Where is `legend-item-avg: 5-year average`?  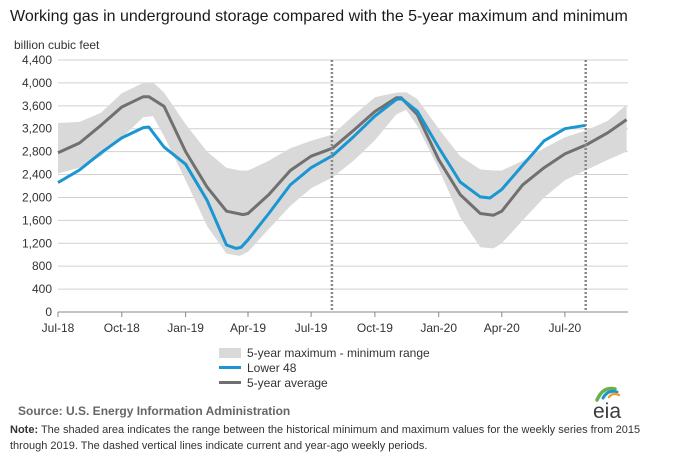 legend-item-avg: 5-year average is located at coordinates (324, 382).